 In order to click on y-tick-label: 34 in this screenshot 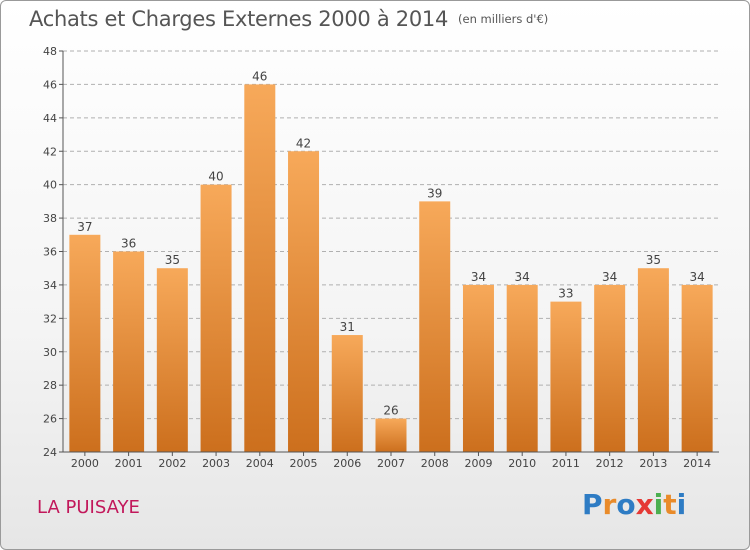, I will do `click(50, 285)`.